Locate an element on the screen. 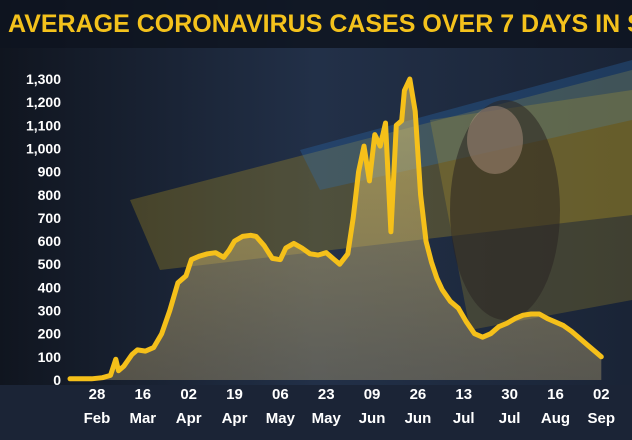 The image size is (632, 440). x-tick-day: 26 is located at coordinates (418, 394).